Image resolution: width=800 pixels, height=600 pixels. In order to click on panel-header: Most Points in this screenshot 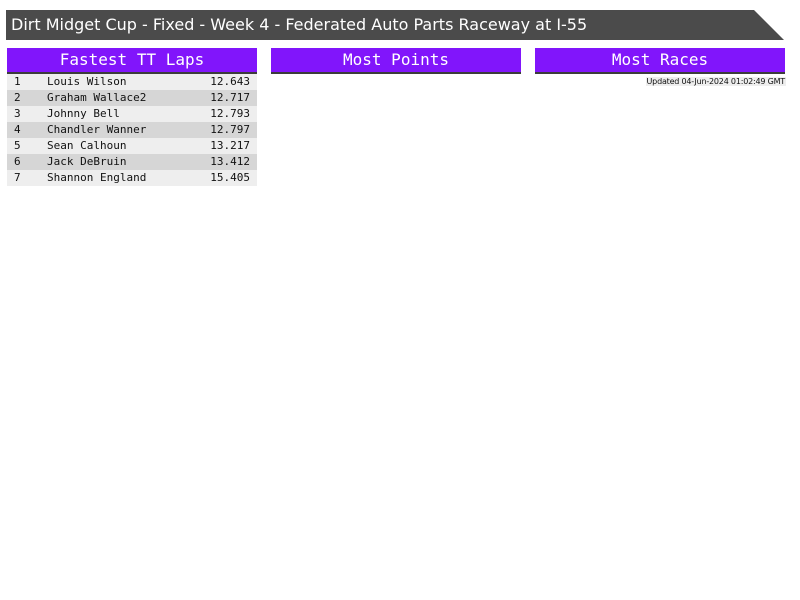, I will do `click(396, 61)`.